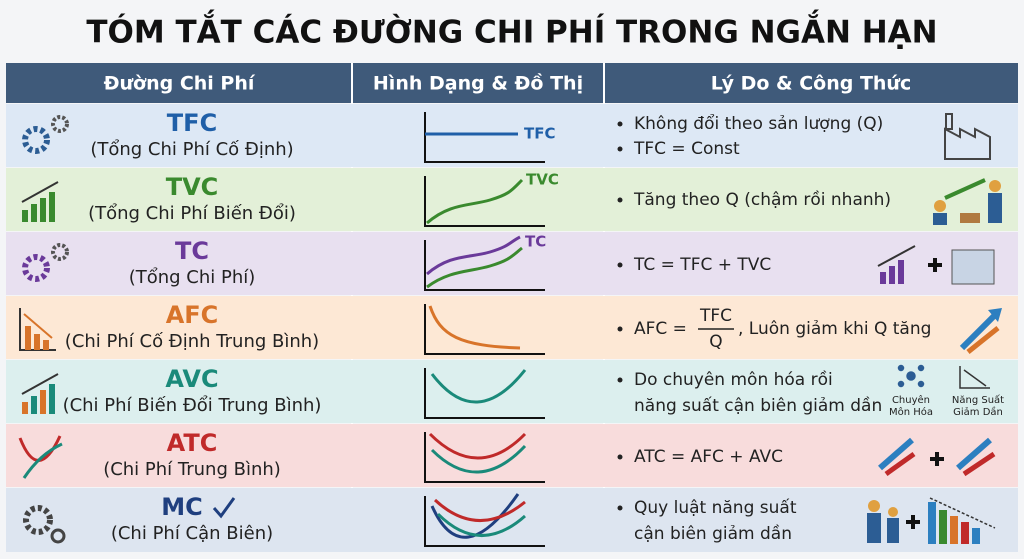 This screenshot has width=1024, height=559. Describe the element at coordinates (192, 341) in the screenshot. I see `curve-full-name: (Chi Phí Cố Định Trung Bình)` at that location.